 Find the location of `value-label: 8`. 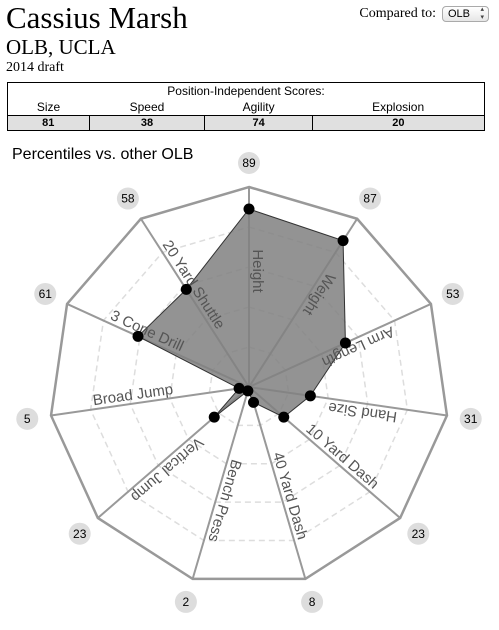

value-label: 8 is located at coordinates (312, 602).